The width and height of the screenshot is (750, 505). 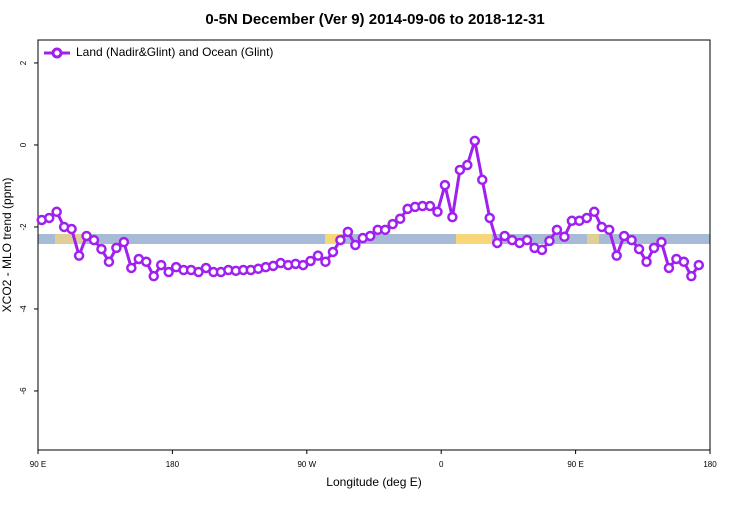 I want to click on y-tick-label: -4, so click(x=23, y=309).